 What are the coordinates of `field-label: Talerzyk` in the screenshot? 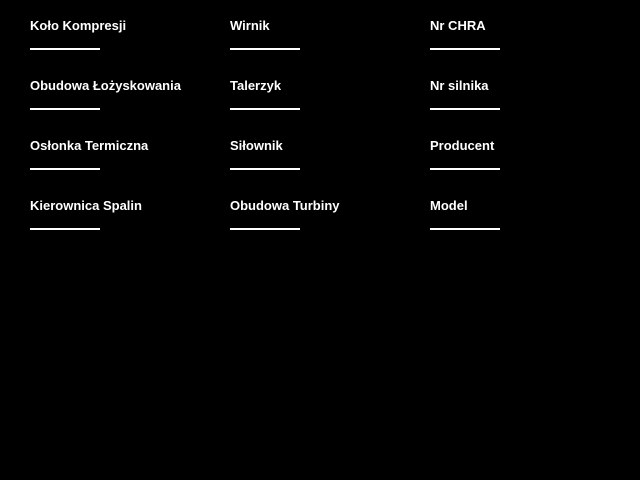 It's located at (256, 85).